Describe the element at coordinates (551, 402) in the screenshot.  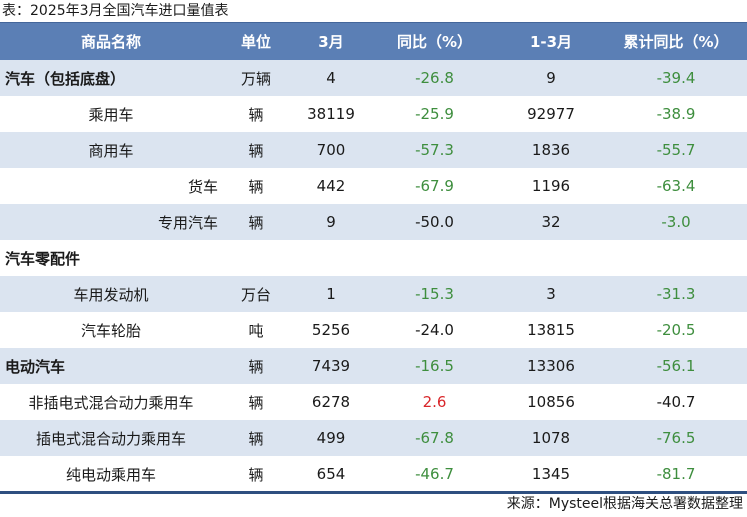
I see `row-cumulative-value: 10856` at that location.